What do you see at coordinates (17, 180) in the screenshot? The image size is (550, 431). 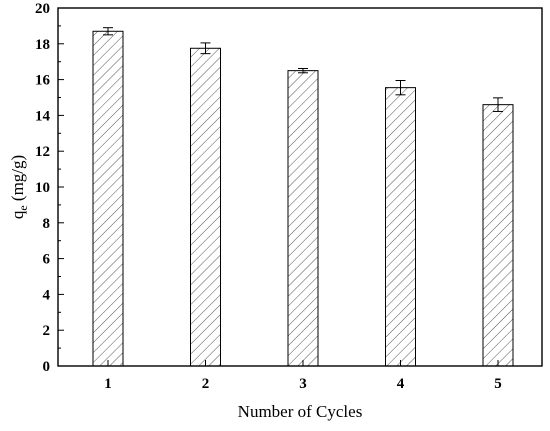 I see `y-axis-title-unit: (mg/g)` at bounding box center [17, 180].